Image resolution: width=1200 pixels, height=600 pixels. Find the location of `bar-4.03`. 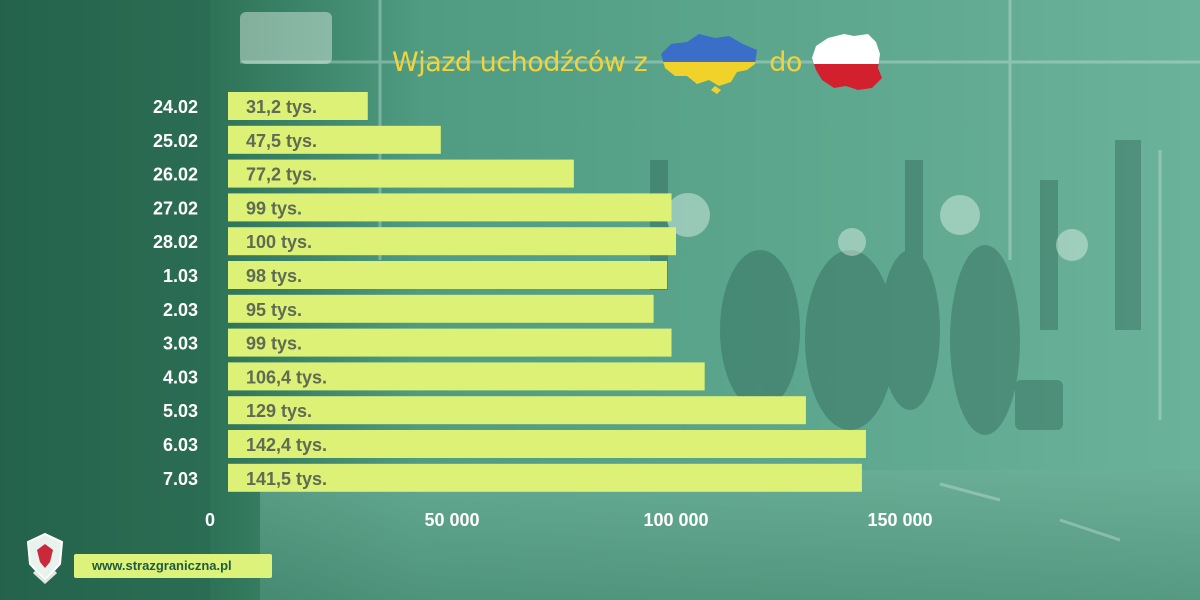

bar-4.03 is located at coordinates (466, 376).